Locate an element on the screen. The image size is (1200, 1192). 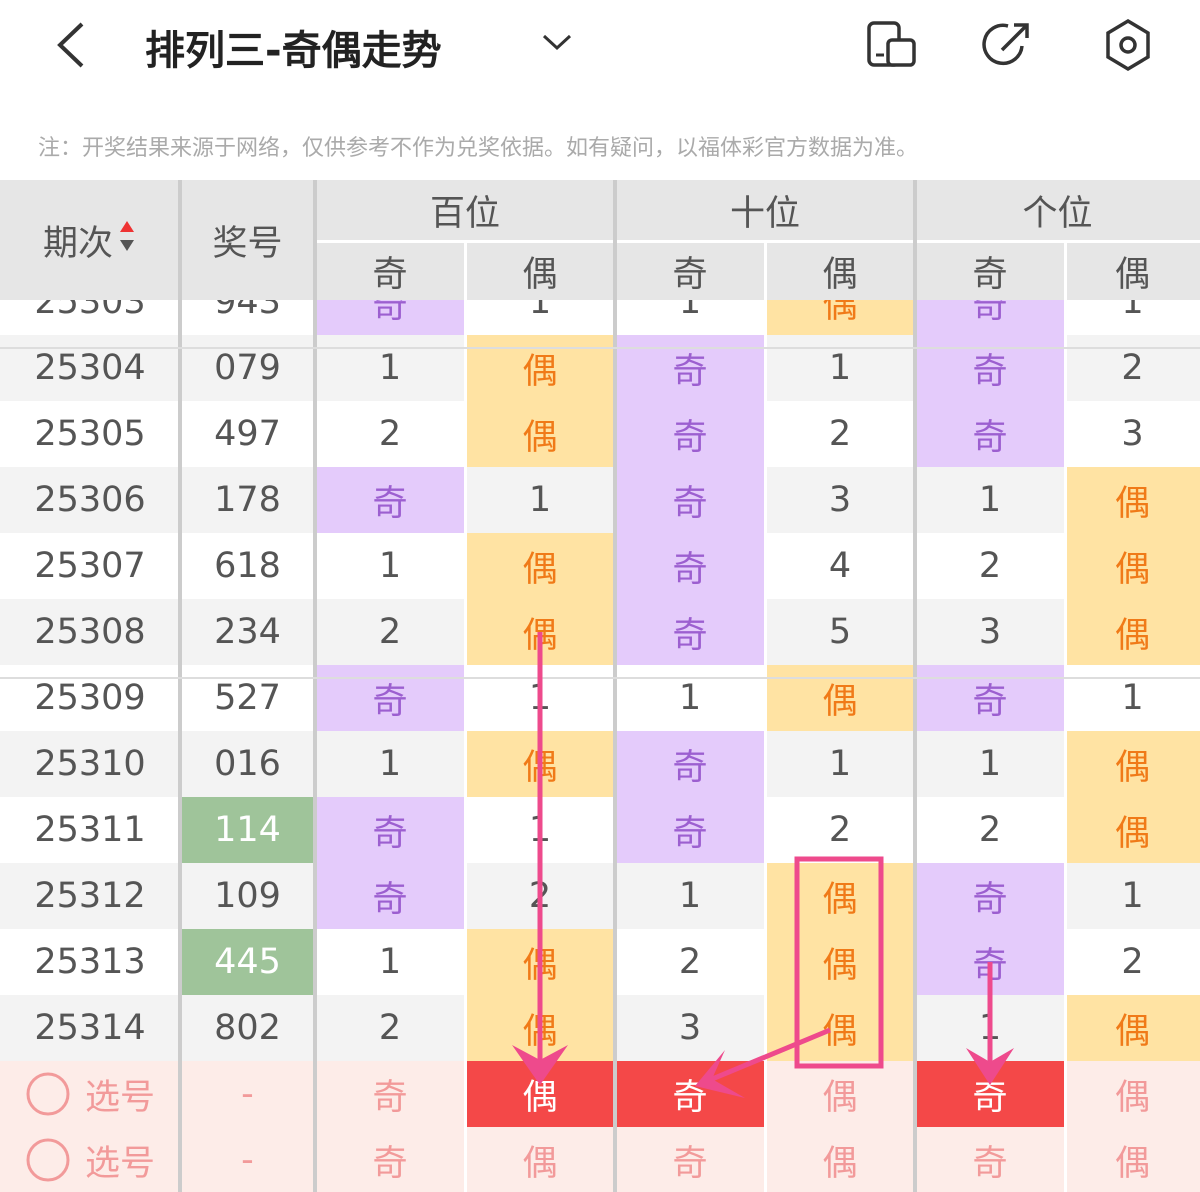
share-icon is located at coordinates (1008, 45).